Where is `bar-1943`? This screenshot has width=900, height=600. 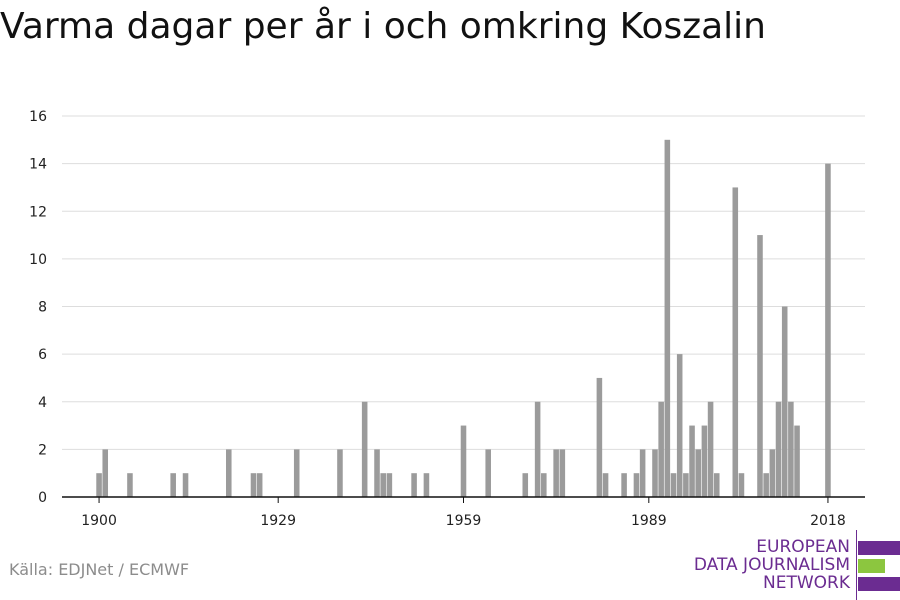 bar-1943 is located at coordinates (364, 449).